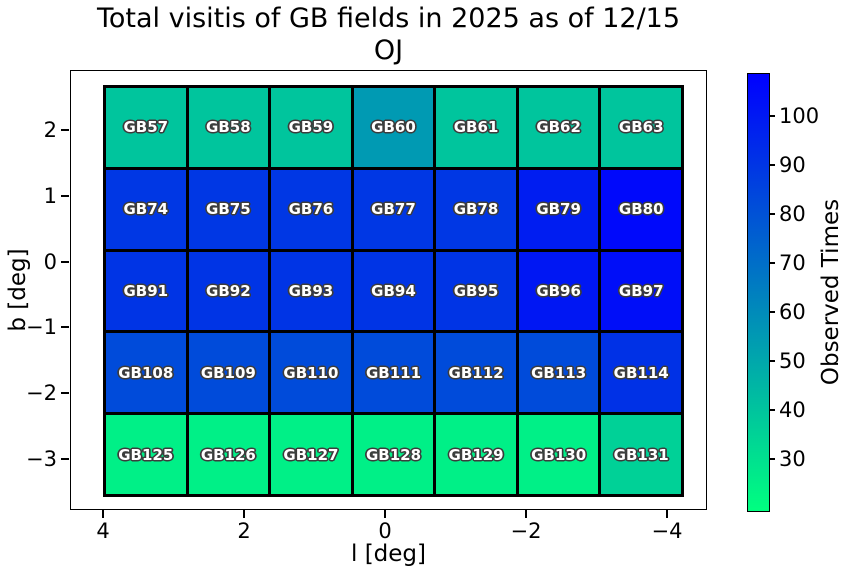  I want to click on heatmap-cell-GB111: GB111, so click(393, 373).